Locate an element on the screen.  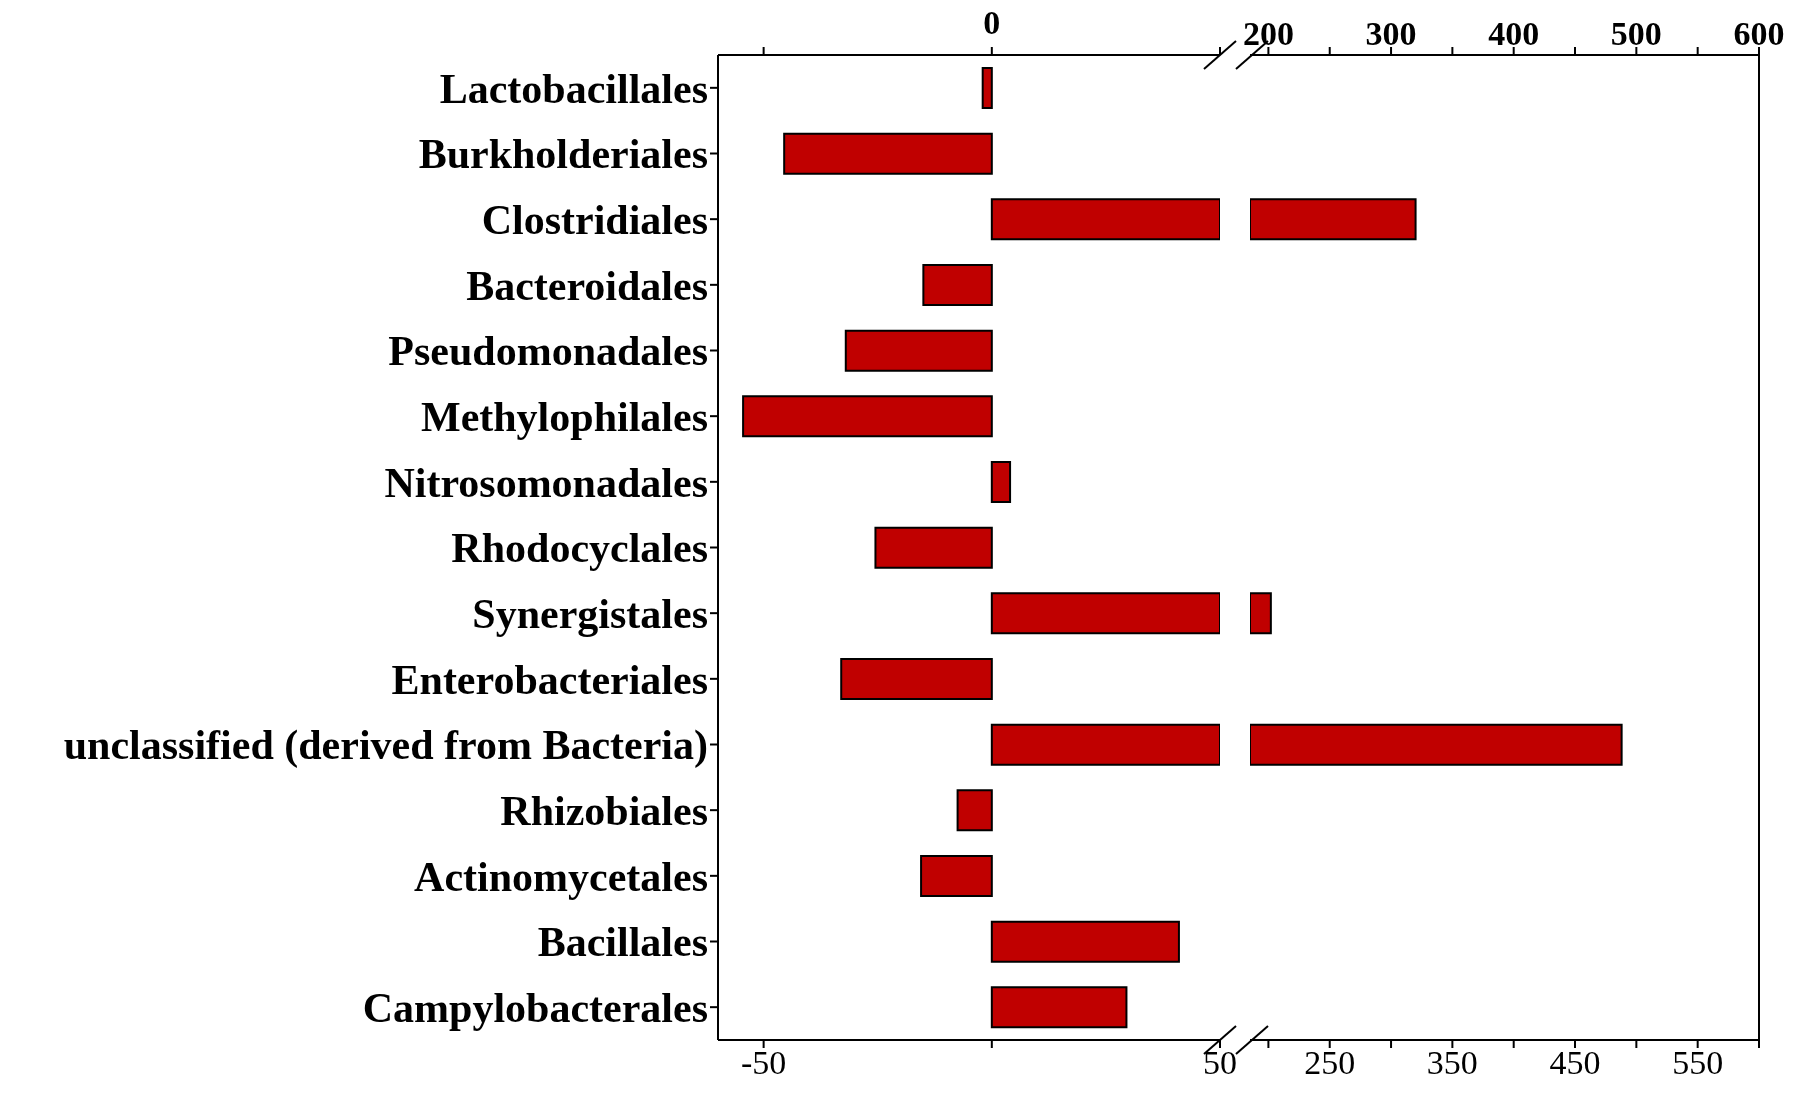
y-tick-label: Nitrosomonadales is located at coordinates (546, 482).